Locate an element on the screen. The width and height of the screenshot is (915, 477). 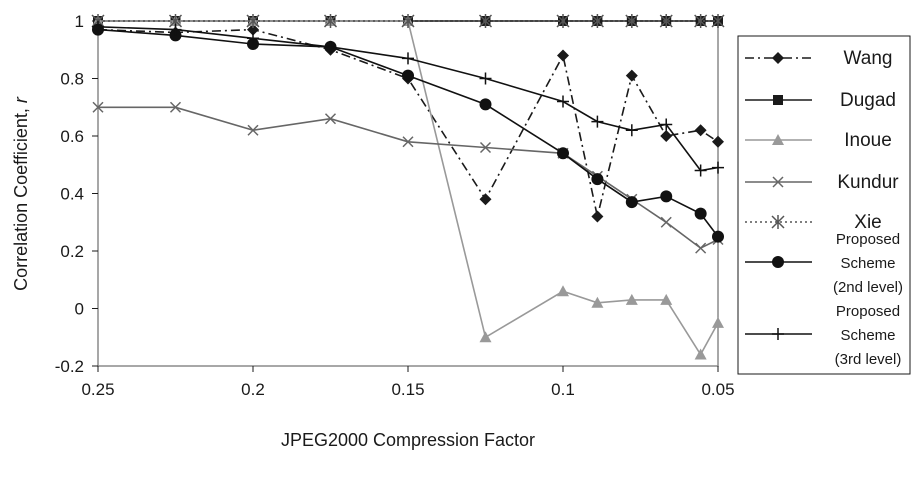
y-axis-ticks: -0.2 0 0.2 0.4 0.6 0.8 1 is located at coordinates (76, 194).